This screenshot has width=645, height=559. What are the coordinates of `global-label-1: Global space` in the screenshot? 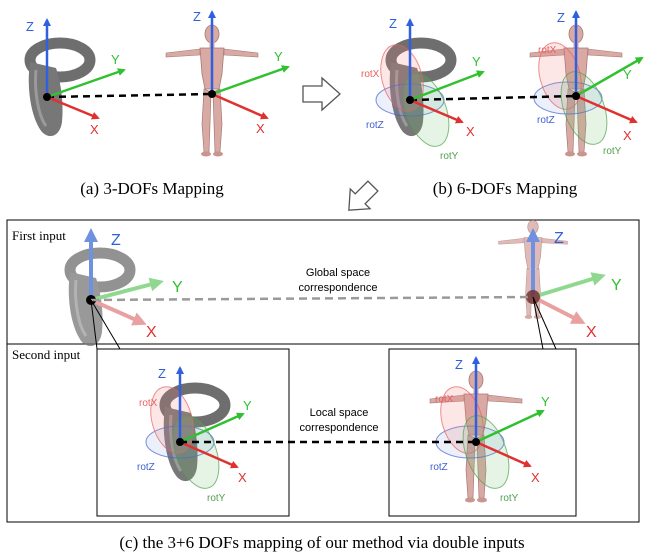 It's located at (338, 273).